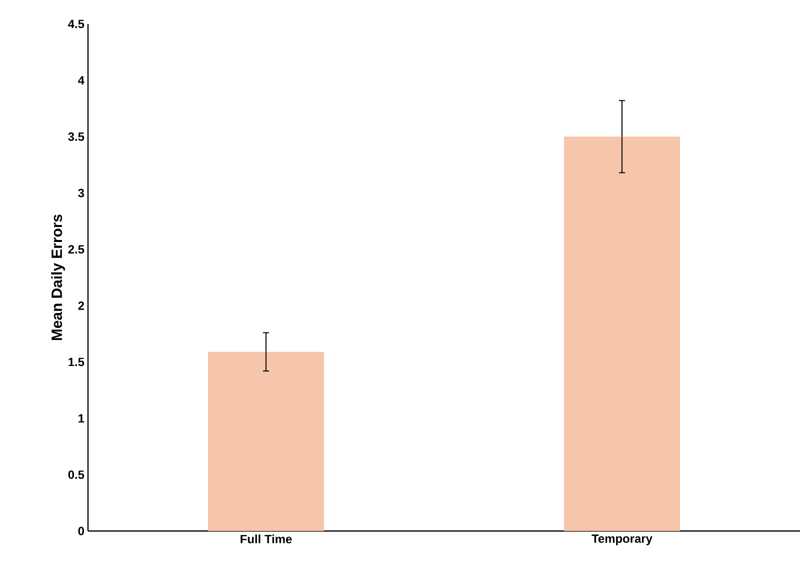  What do you see at coordinates (76, 474) in the screenshot?
I see `y-tick-label: 0.5` at bounding box center [76, 474].